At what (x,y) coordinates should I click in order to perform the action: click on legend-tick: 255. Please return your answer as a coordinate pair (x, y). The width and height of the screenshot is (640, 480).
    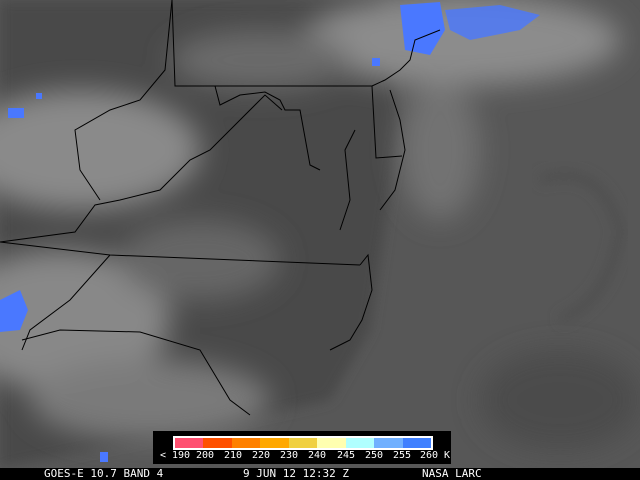
    Looking at the image, I should click on (402, 455).